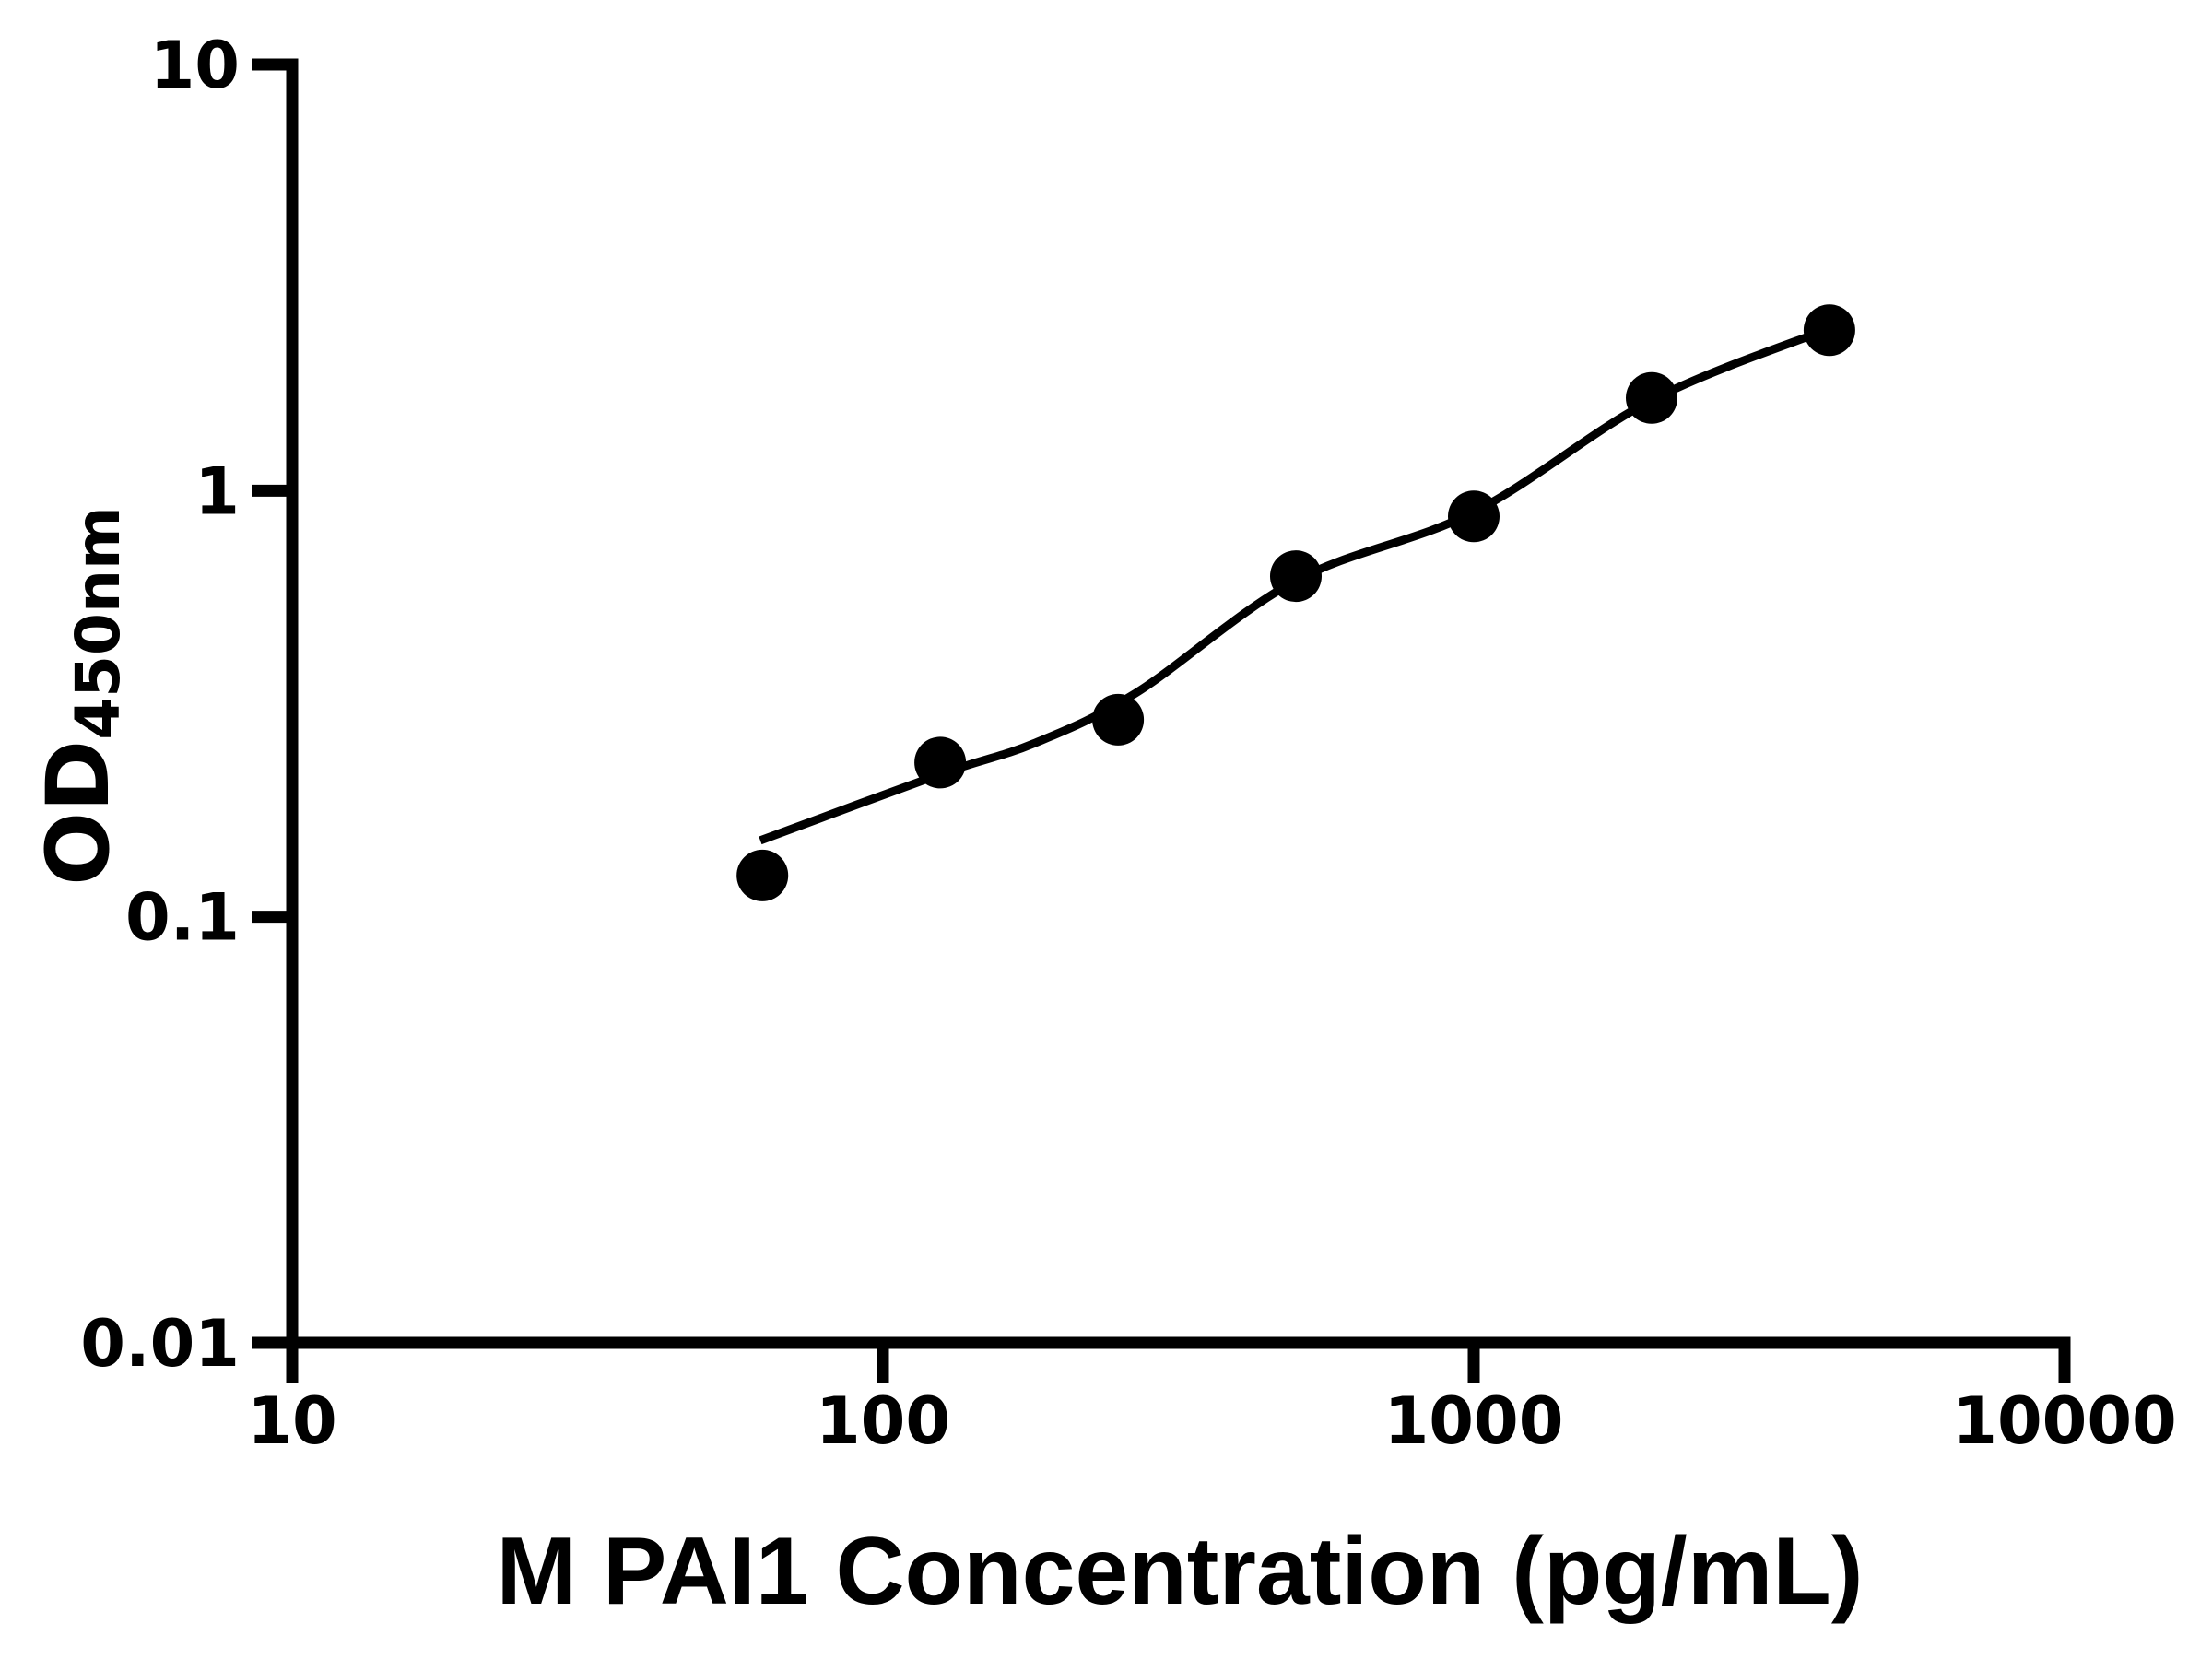 The image size is (2212, 1659). Describe the element at coordinates (98, 623) in the screenshot. I see `y-axis-title-subscript: 450nm` at that location.